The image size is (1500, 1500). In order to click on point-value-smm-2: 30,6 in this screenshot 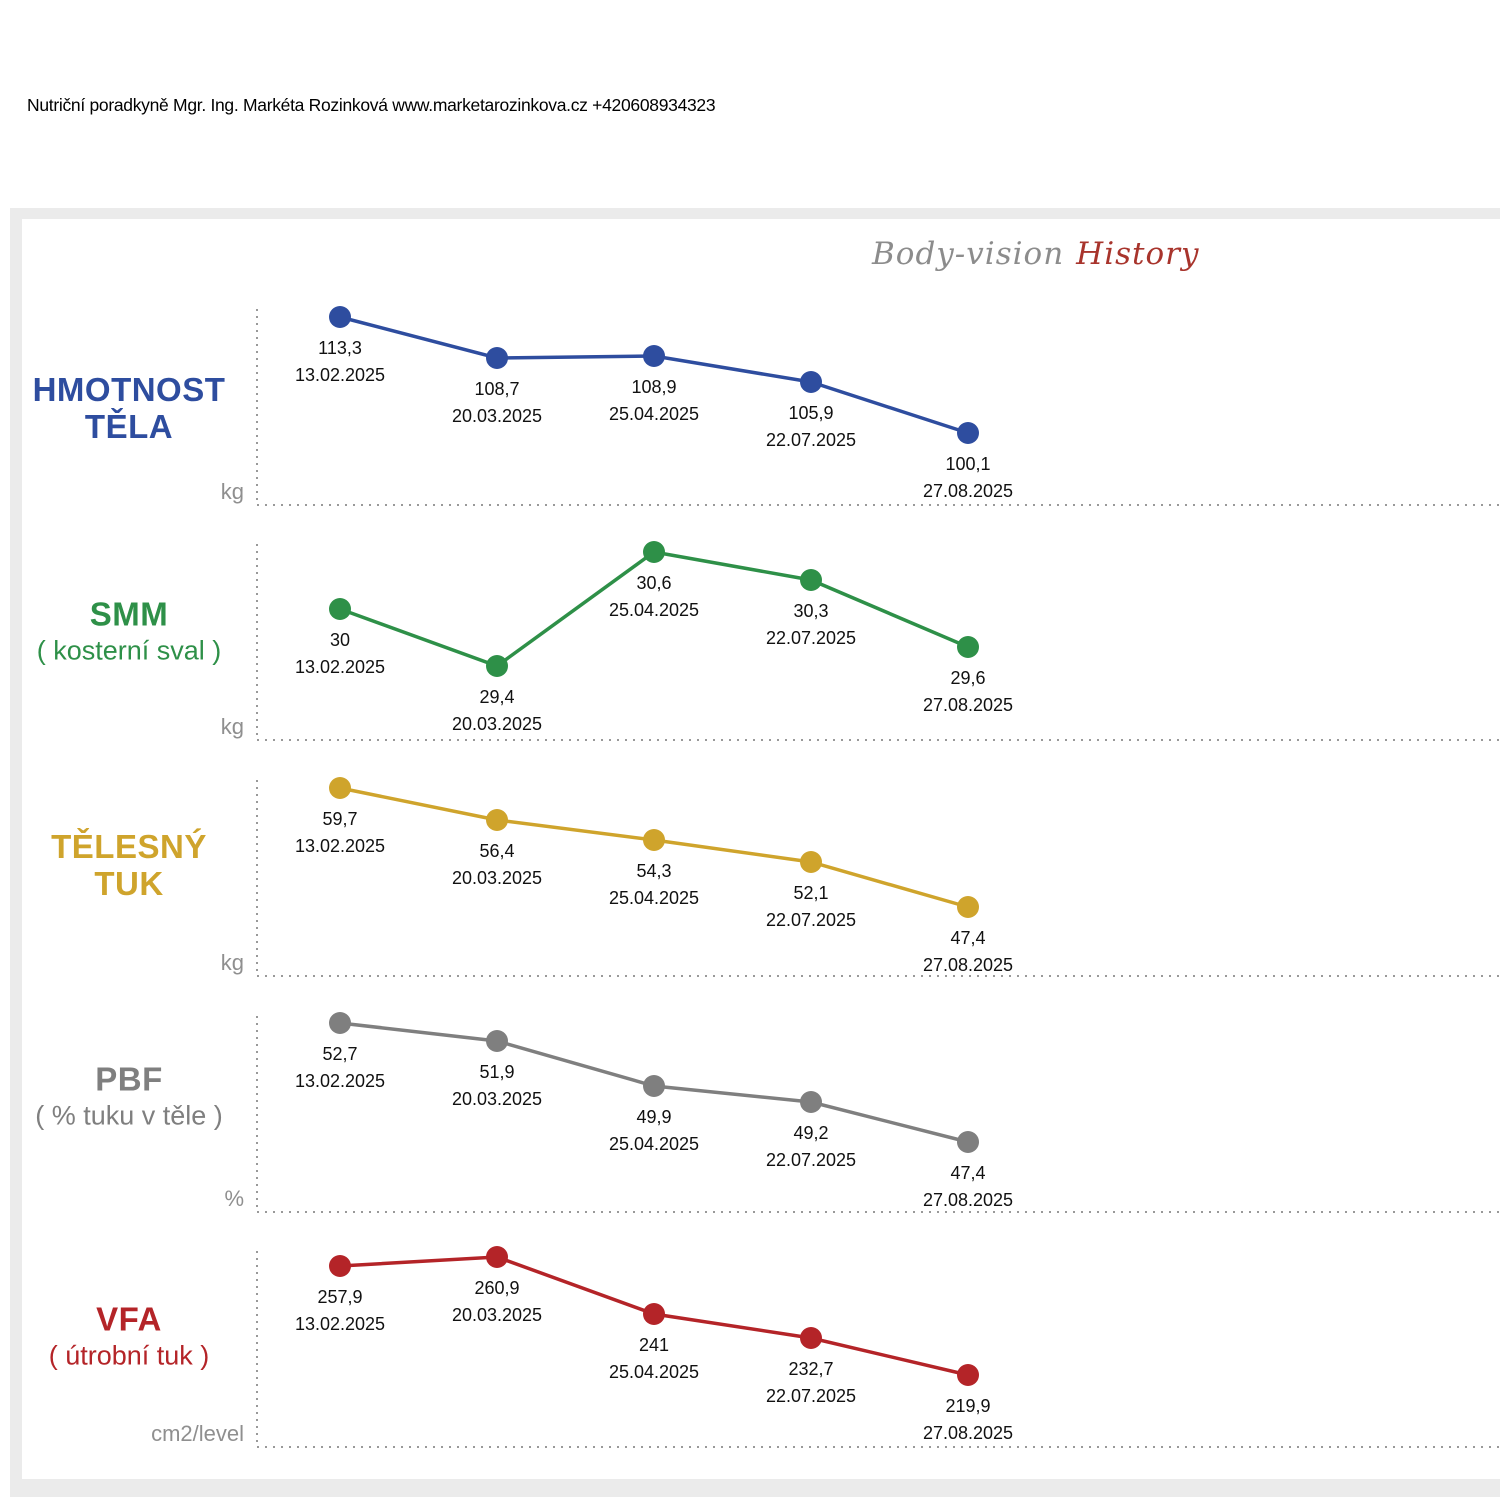, I will do `click(654, 583)`.